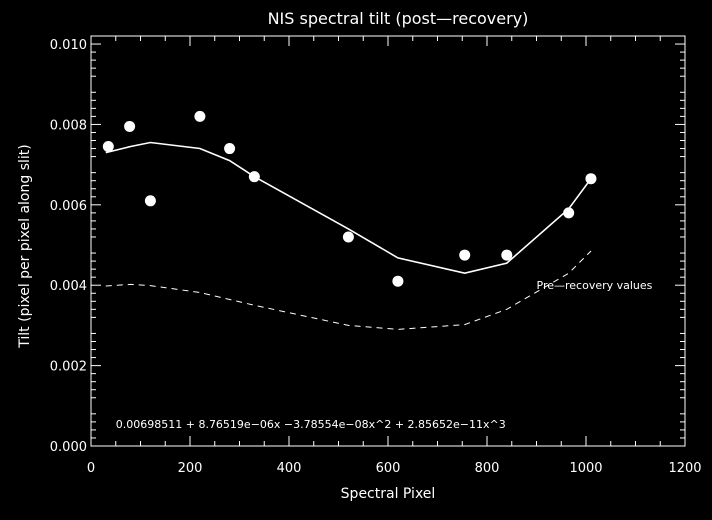  Describe the element at coordinates (684, 468) in the screenshot. I see `x-tick-label: 1200` at that location.